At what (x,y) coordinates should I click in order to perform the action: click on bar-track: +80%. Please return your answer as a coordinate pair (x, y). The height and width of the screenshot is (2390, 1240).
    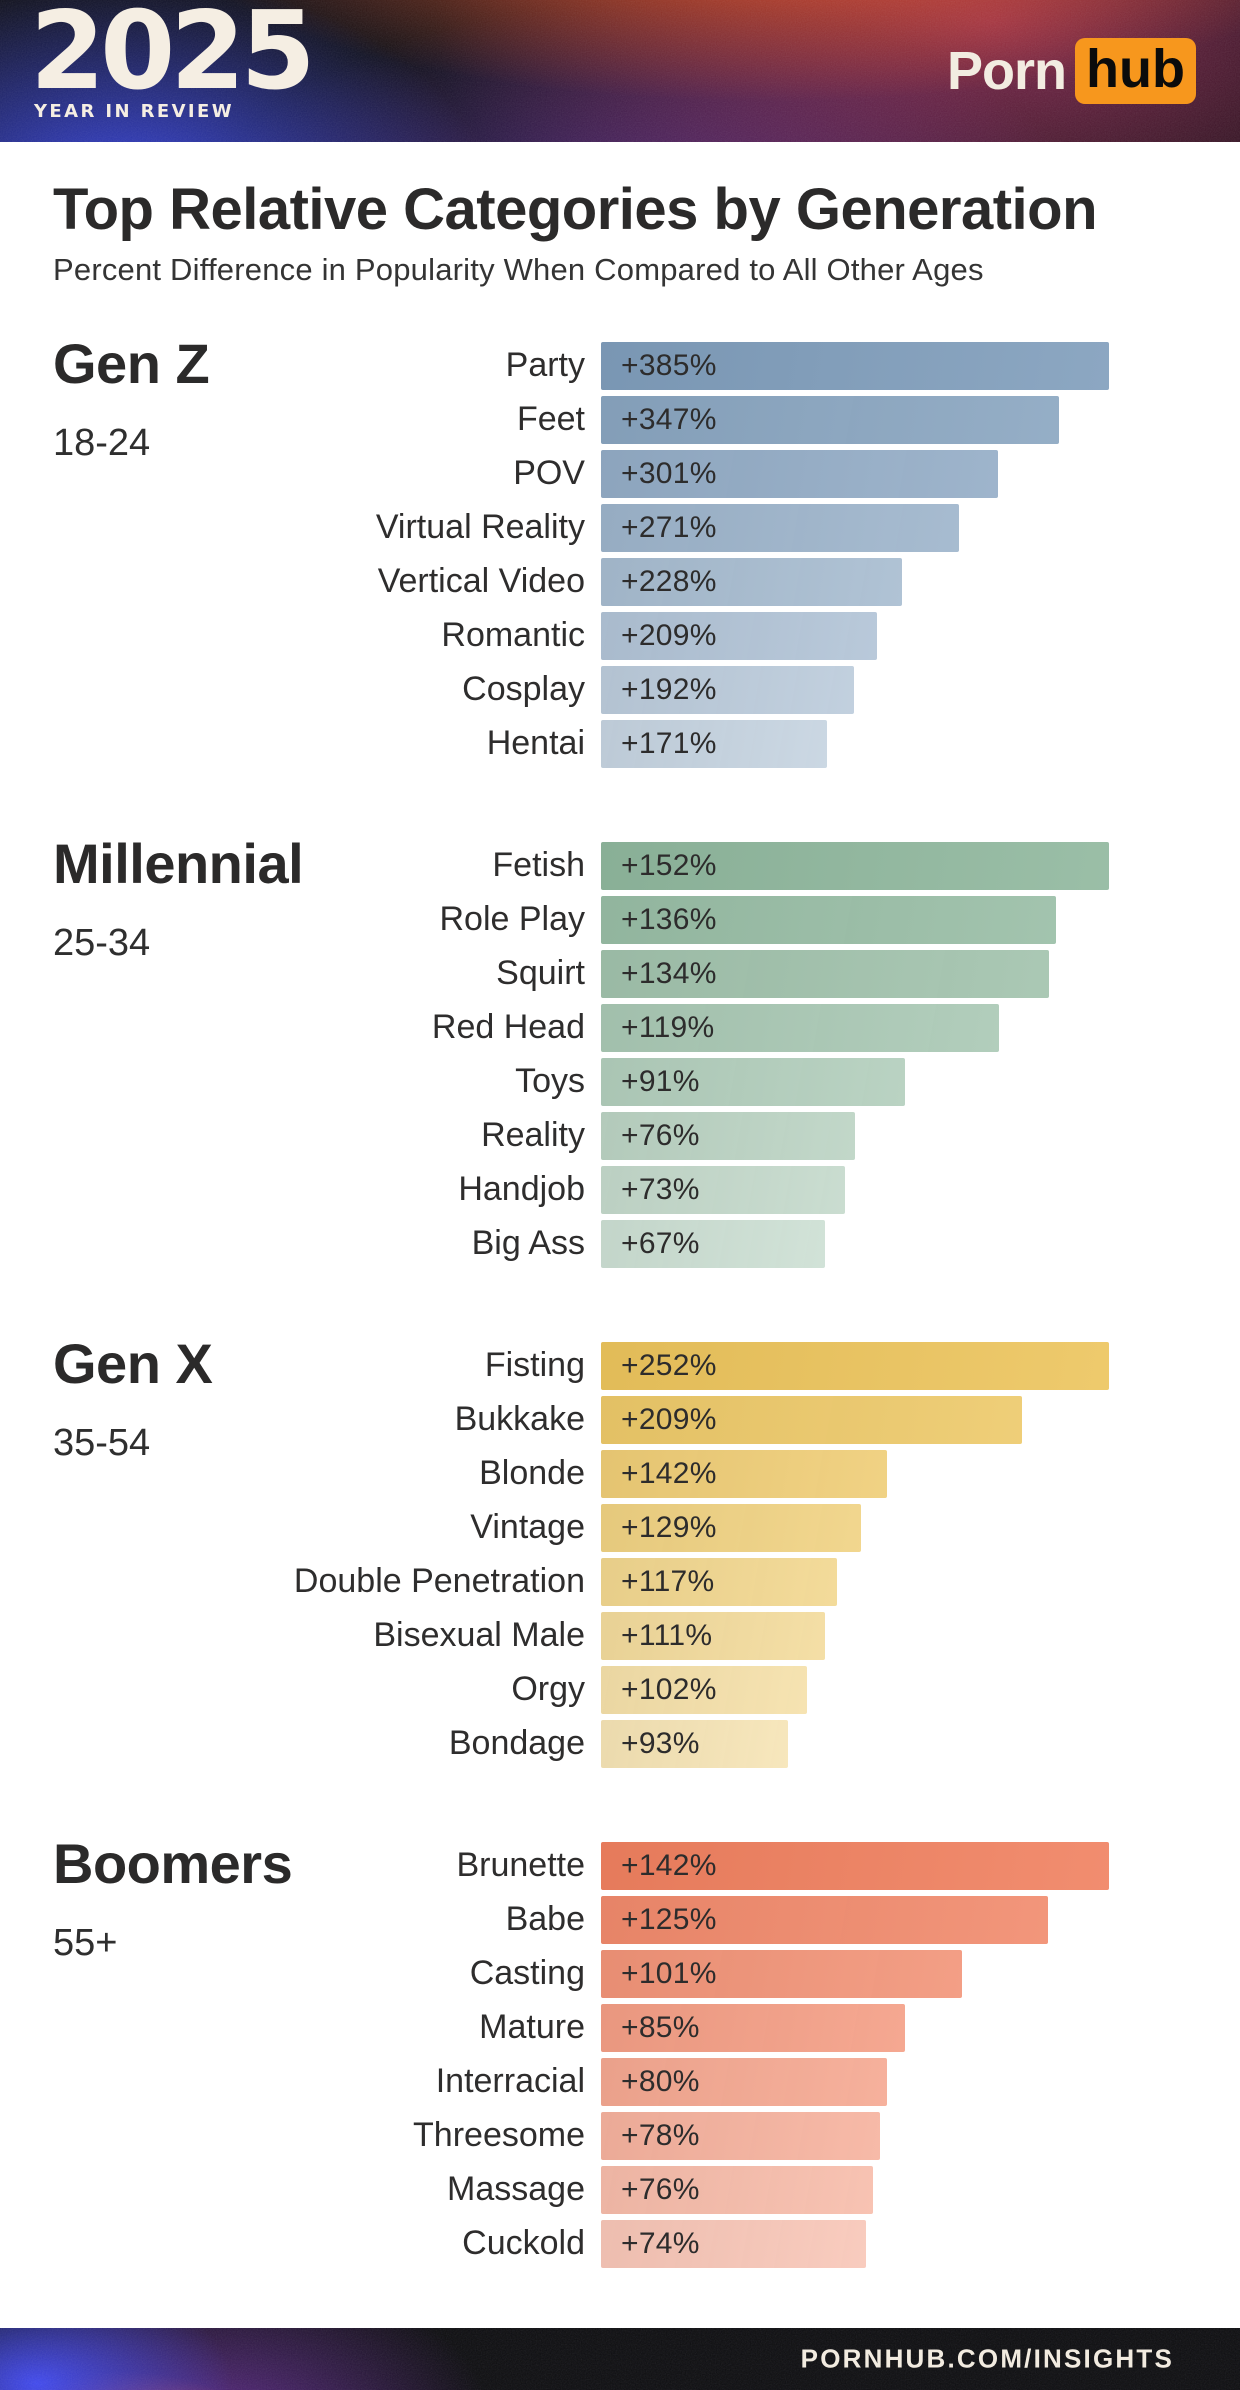
    Looking at the image, I should click on (855, 2081).